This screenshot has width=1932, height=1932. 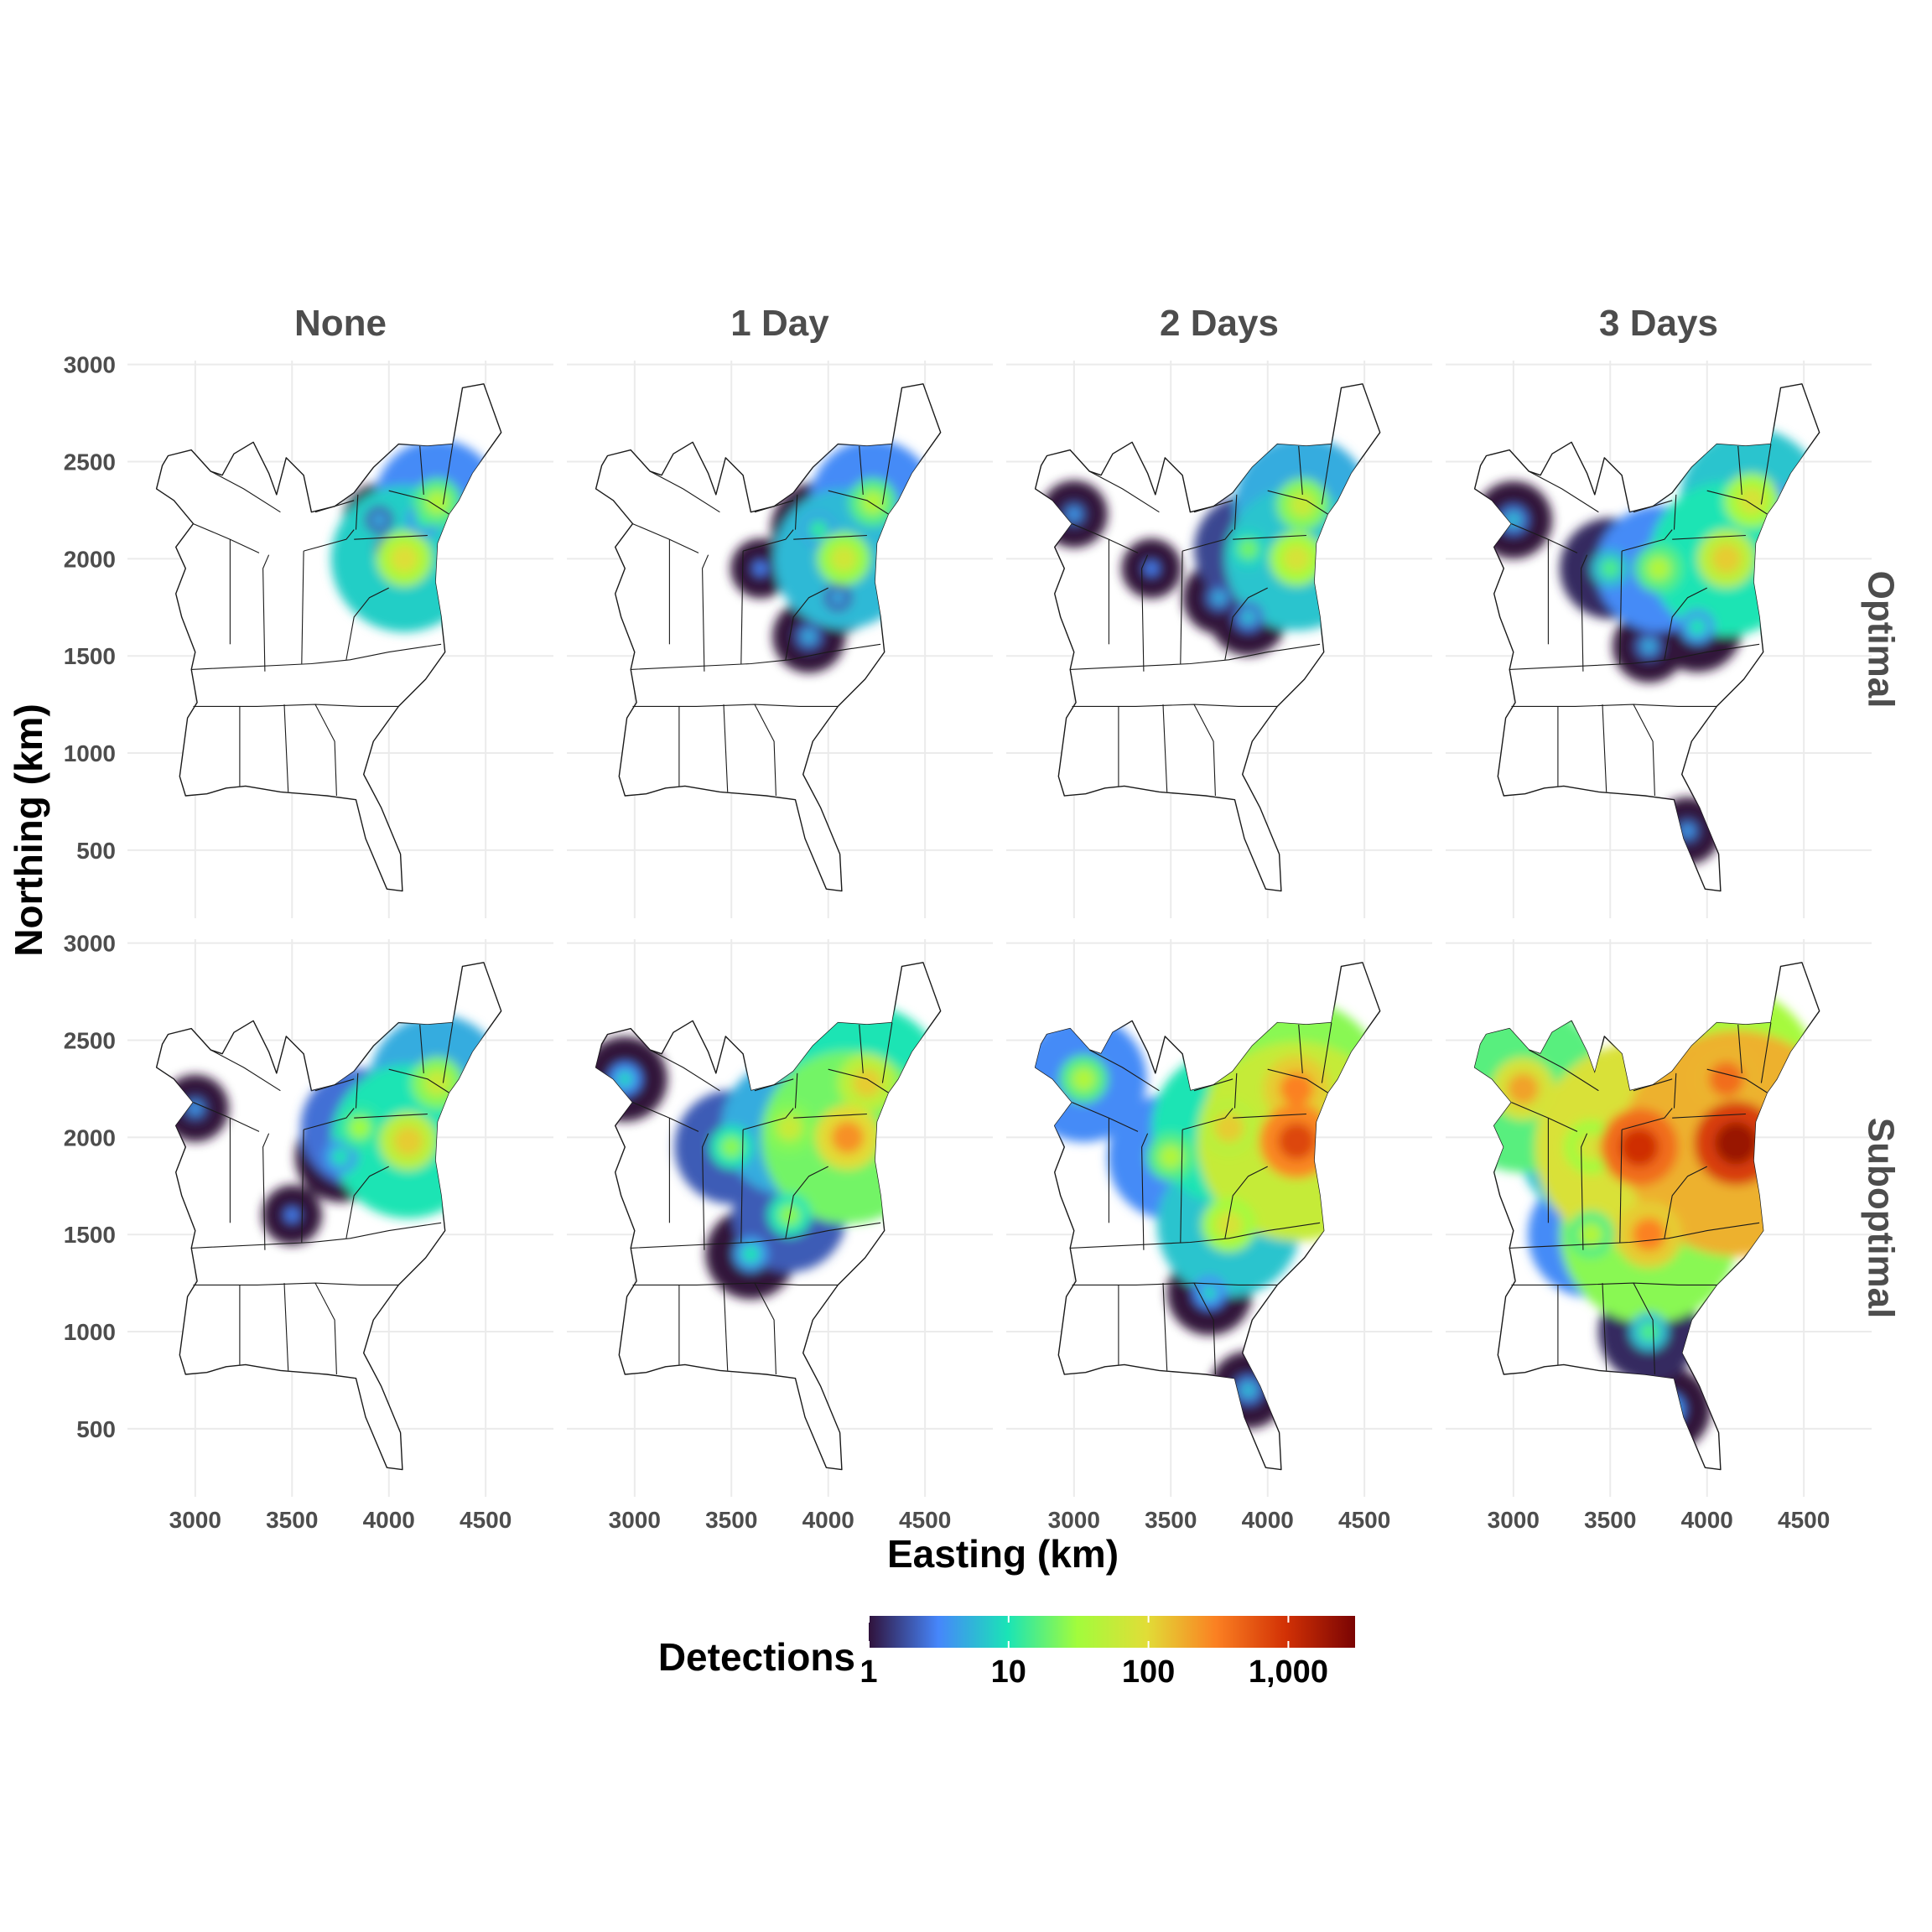 What do you see at coordinates (90, 753) in the screenshot?
I see `y-tick-label: 1000` at bounding box center [90, 753].